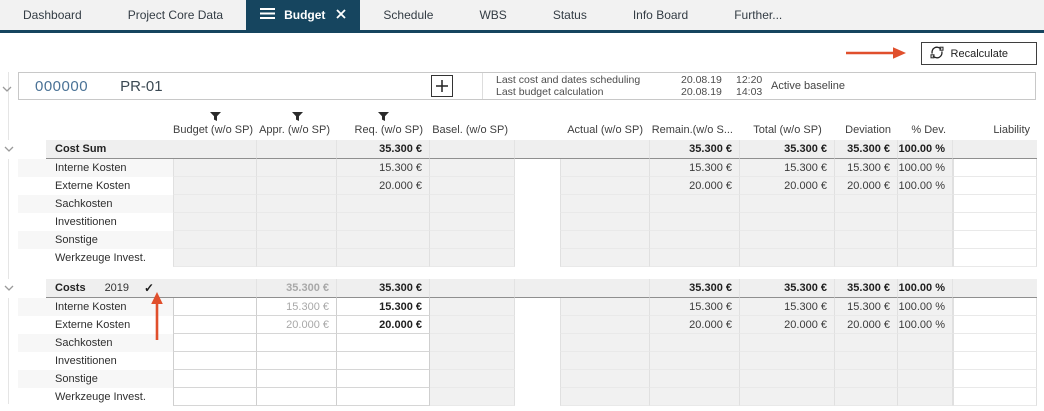 Image resolution: width=1044 pixels, height=411 pixels. Describe the element at coordinates (928, 130) in the screenshot. I see `col-header-pdev: % Dev.` at that location.